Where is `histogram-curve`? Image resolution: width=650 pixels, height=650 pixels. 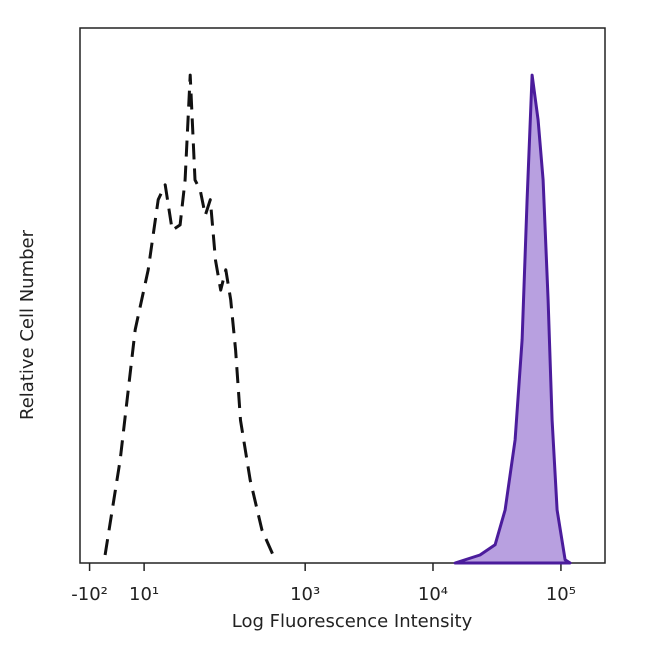
histogram-curve is located at coordinates (512, 319).